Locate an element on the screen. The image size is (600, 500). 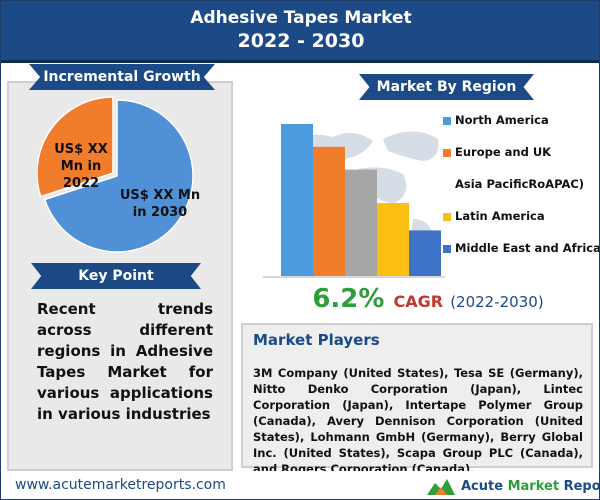
legend-item: Asia PacificRoAPAC) is located at coordinates (520, 185).